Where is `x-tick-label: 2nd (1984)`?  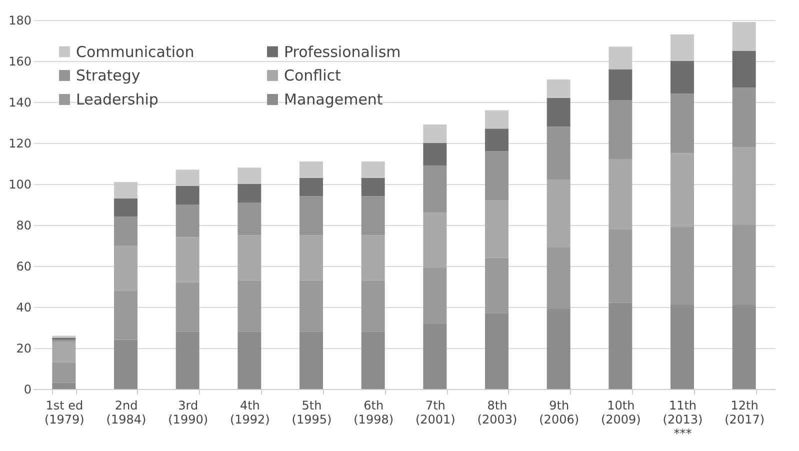 x-tick-label: 2nd (1984) is located at coordinates (126, 412).